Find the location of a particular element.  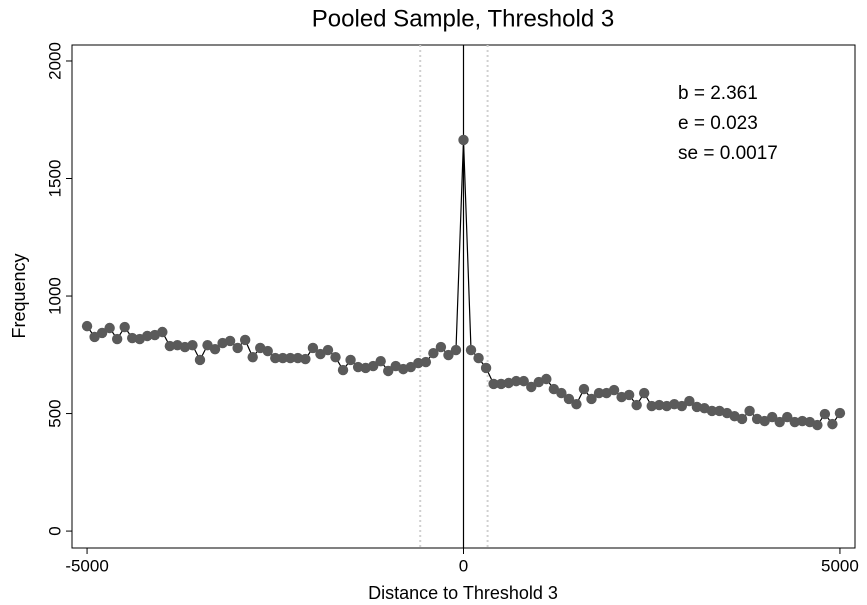

y-axis-label: Frequency is located at coordinates (19, 295).